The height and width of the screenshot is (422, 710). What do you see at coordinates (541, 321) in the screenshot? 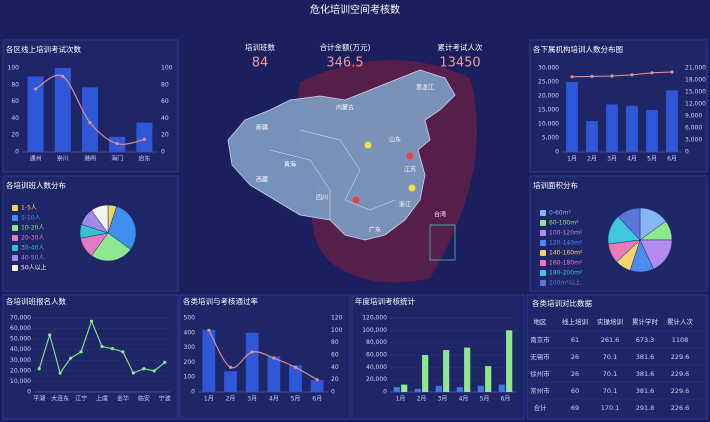
I see `table-header: 地区` at bounding box center [541, 321].